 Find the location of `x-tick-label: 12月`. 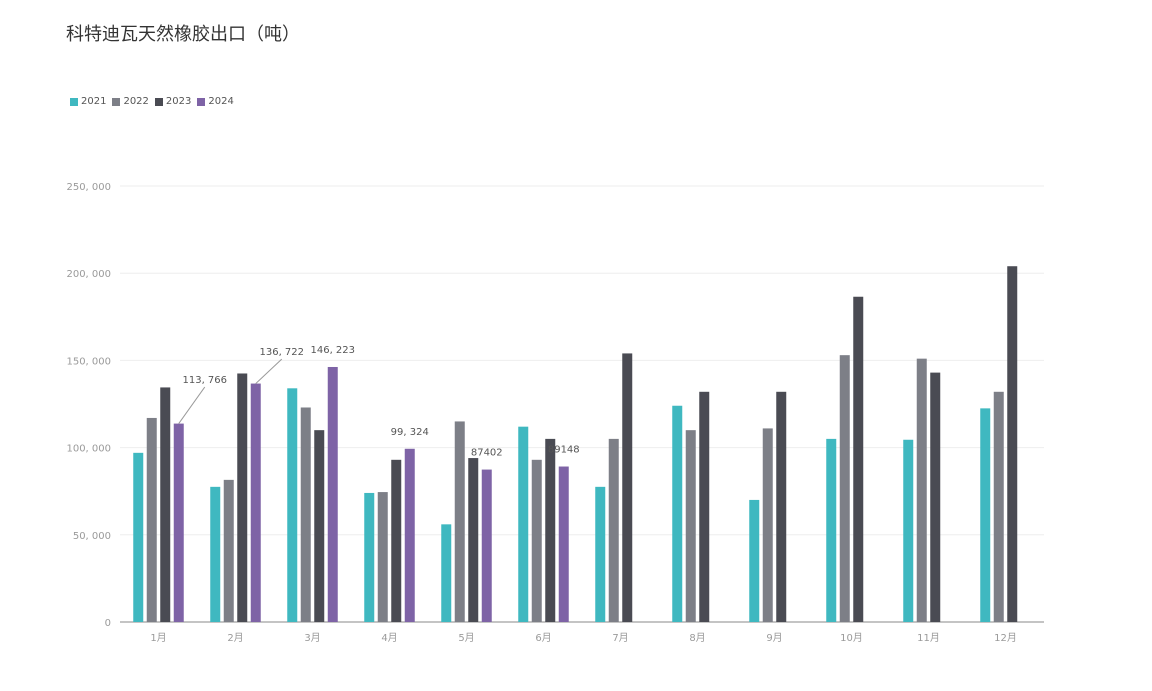

x-tick-label: 12月 is located at coordinates (1005, 638).